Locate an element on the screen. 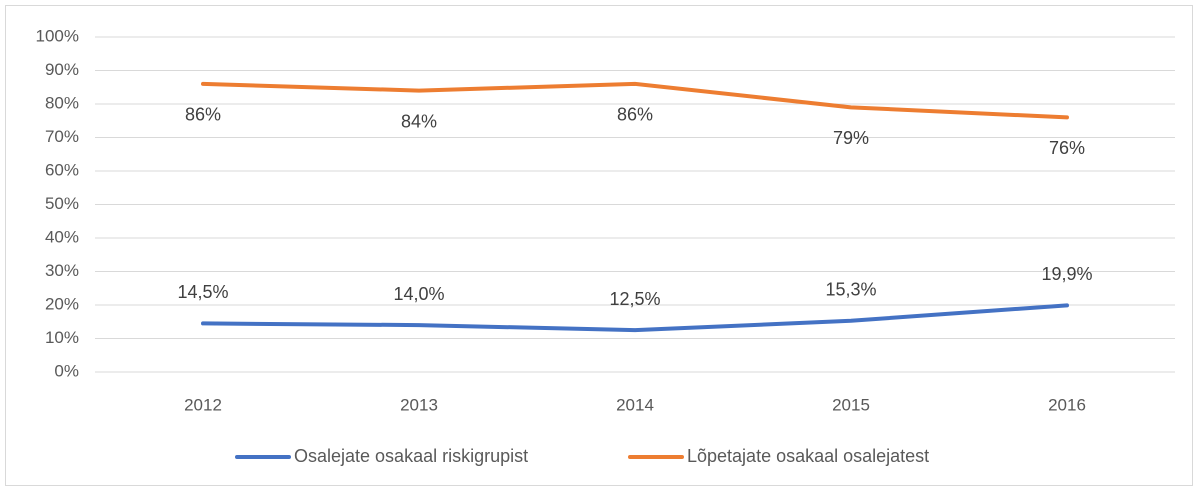  y-tick-label: 20% is located at coordinates (62, 303).